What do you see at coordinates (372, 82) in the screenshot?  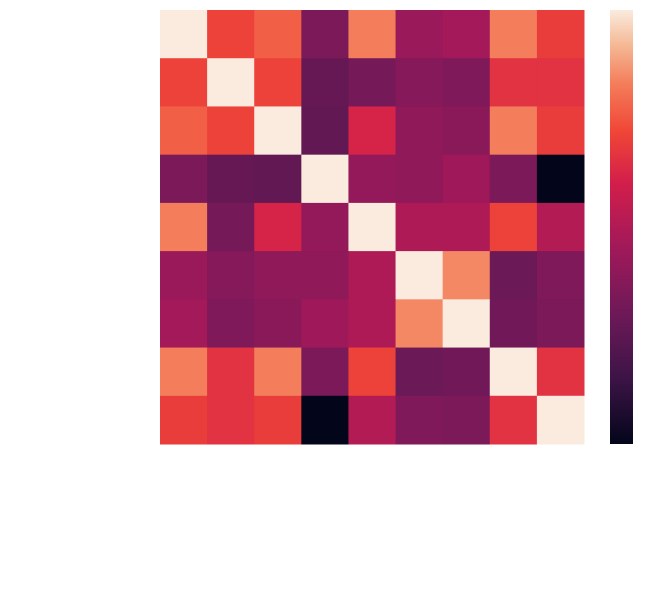 I see `heatmap-cell-r1-c4` at bounding box center [372, 82].